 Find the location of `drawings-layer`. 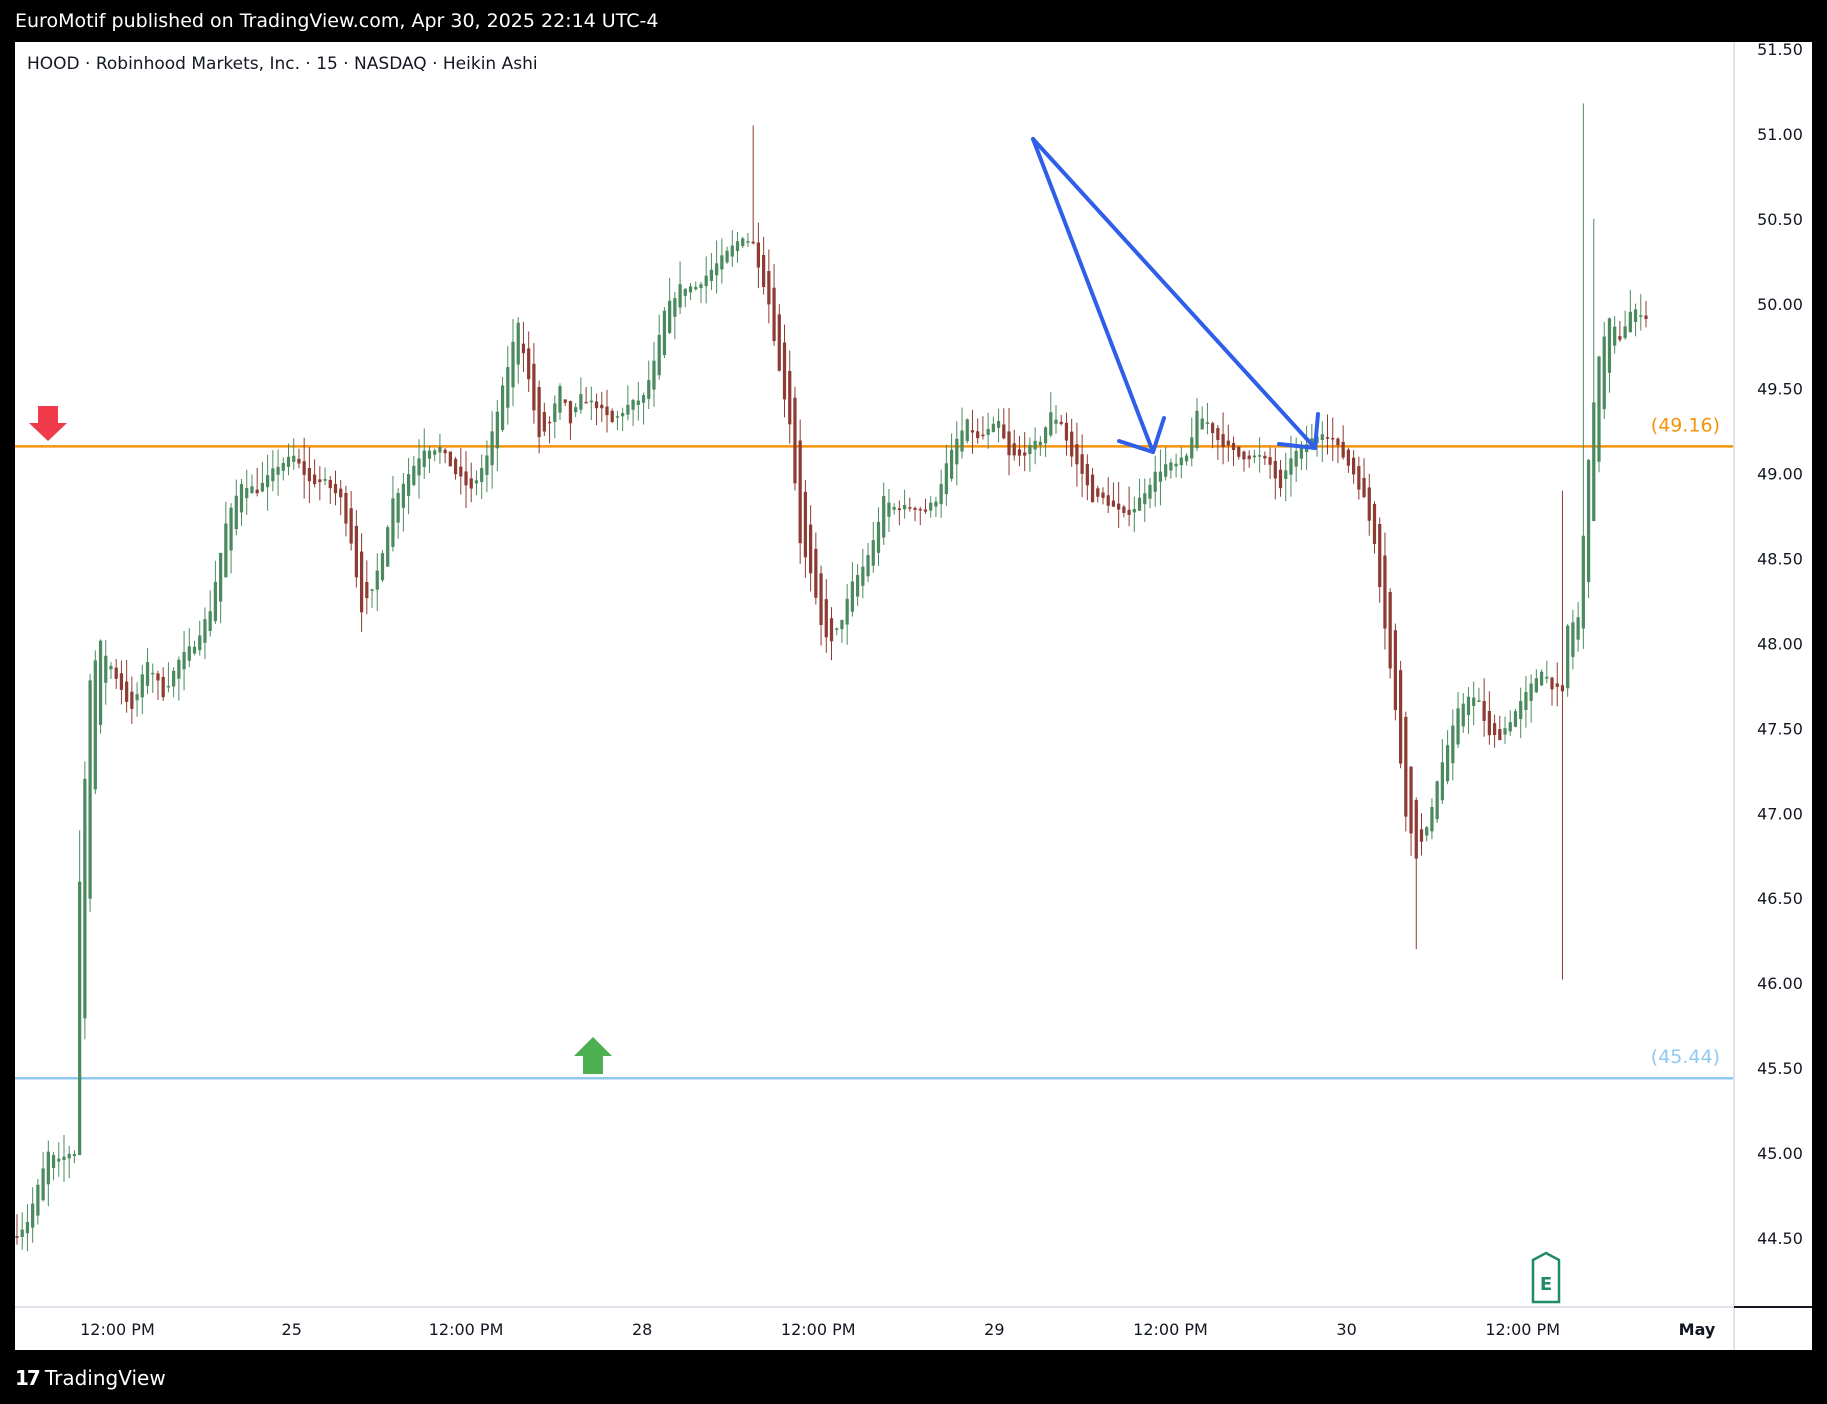

drawings-layer is located at coordinates (1175, 295).